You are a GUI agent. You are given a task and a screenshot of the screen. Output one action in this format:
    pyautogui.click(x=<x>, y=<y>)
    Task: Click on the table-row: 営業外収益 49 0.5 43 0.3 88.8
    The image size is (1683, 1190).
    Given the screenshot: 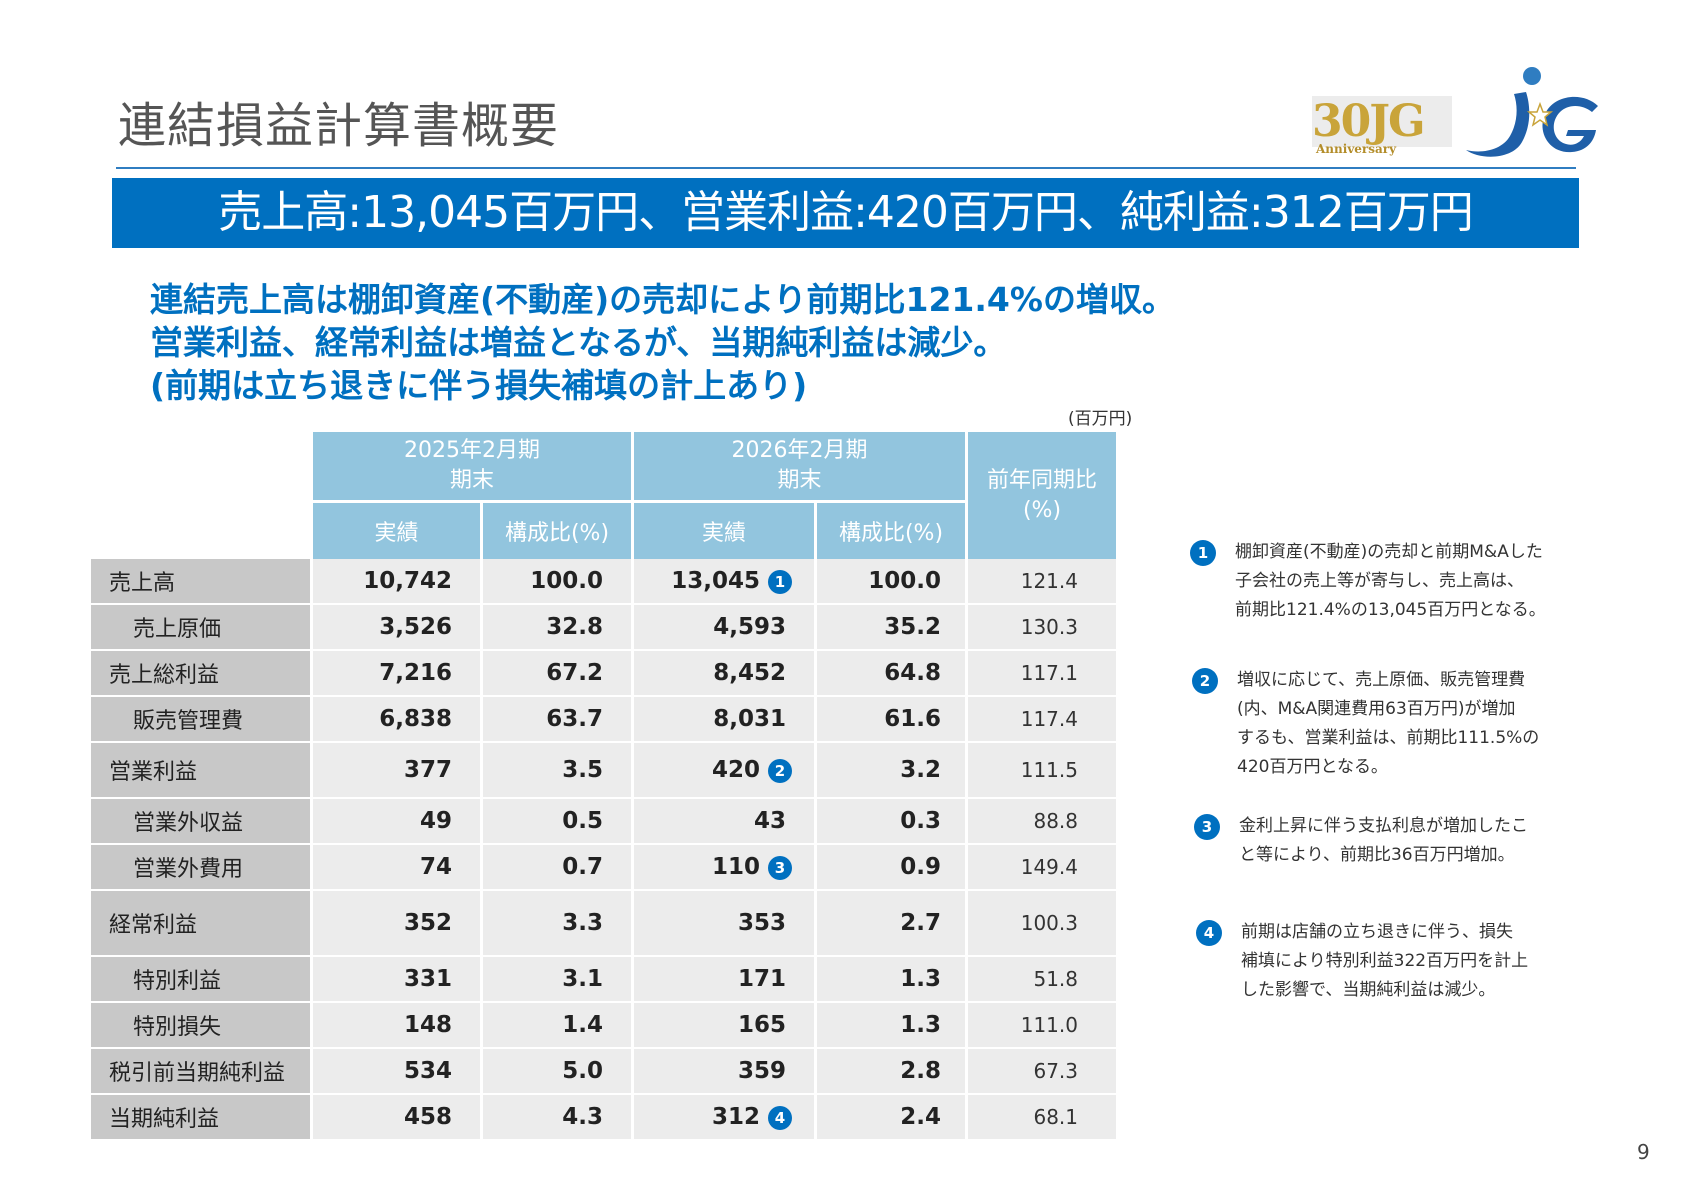 What is the action you would take?
    pyautogui.click(x=603, y=822)
    